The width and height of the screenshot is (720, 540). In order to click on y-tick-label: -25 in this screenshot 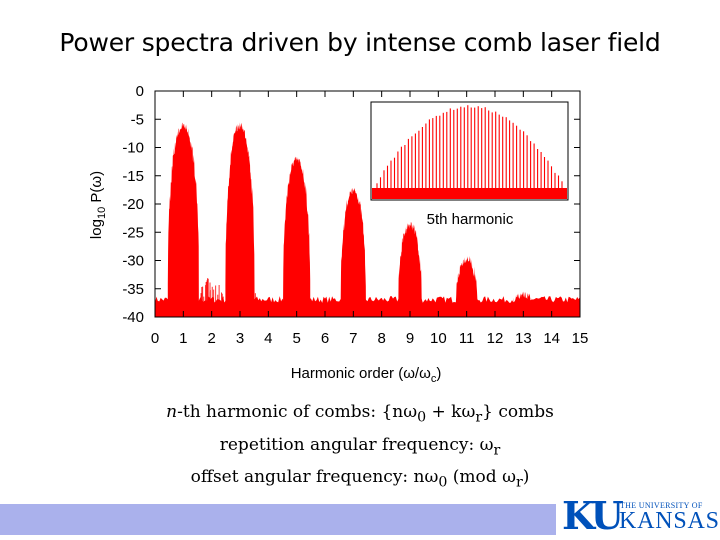, I will do `click(133, 232)`.